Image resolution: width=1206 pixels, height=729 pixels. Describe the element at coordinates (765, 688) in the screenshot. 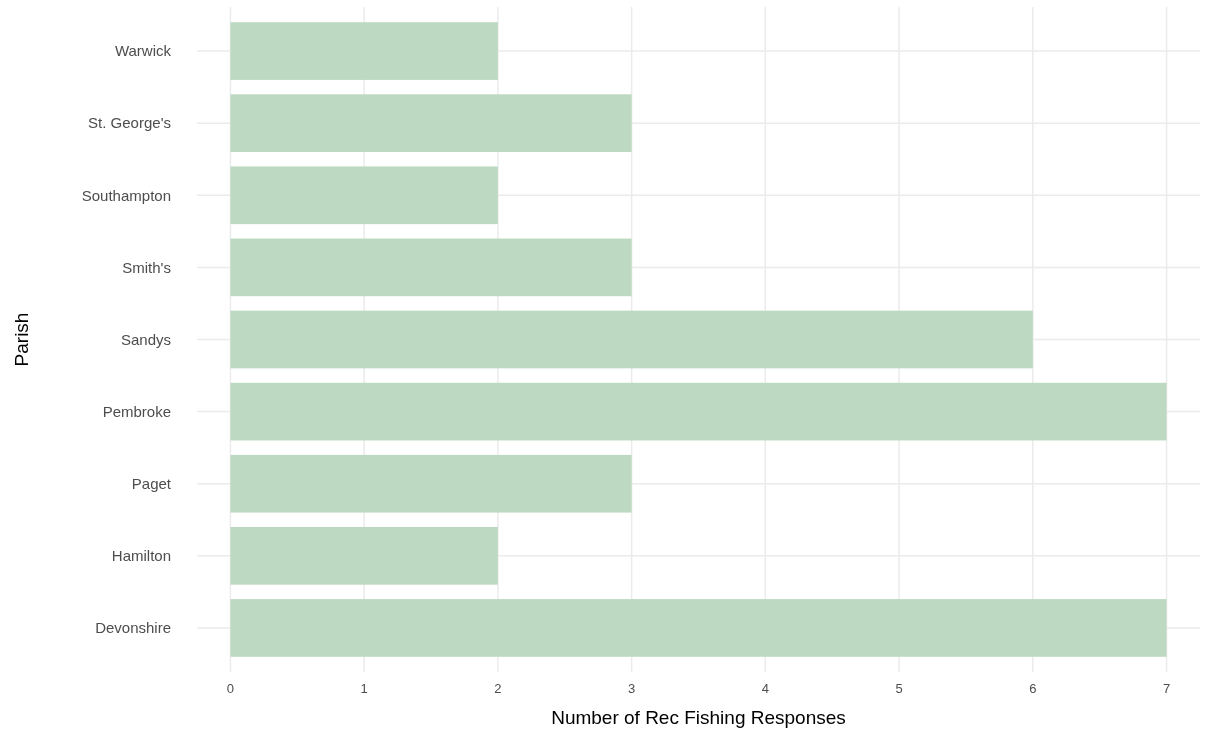

I see `x-tick-label: 4` at that location.